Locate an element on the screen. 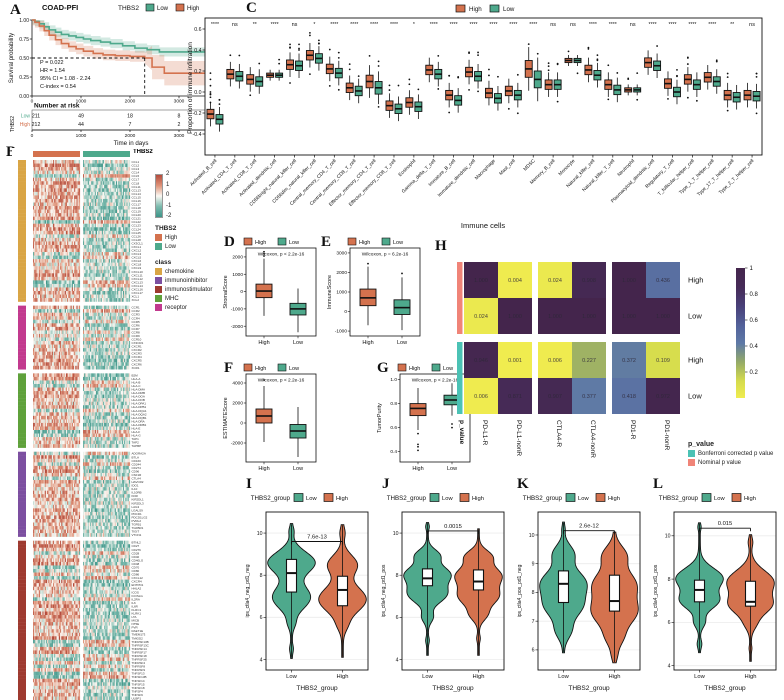 Image resolution: width=784 pixels, height=700 pixels. y-tick: 10 is located at coordinates (532, 536).